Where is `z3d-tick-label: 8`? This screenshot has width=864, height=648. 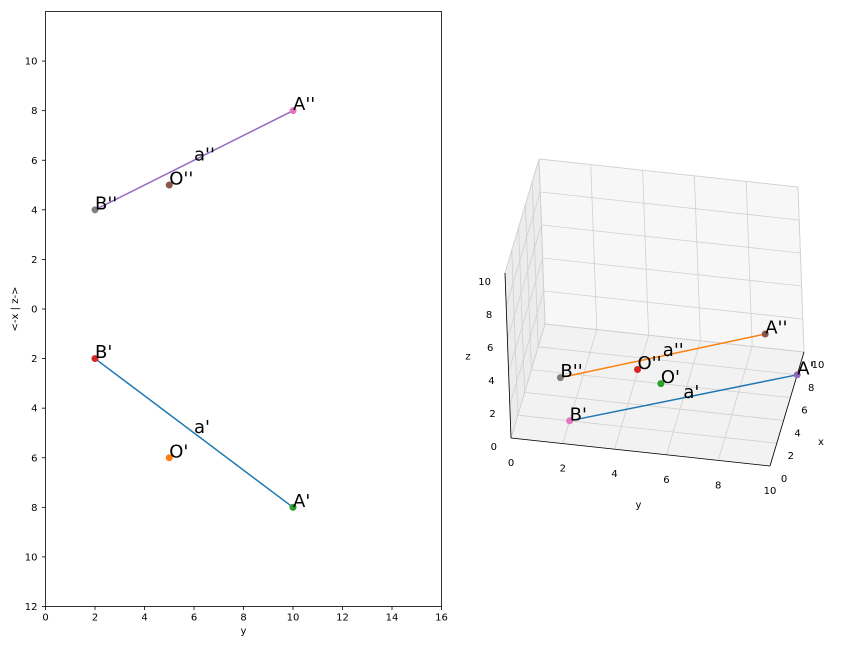
z3d-tick-label: 8 is located at coordinates (489, 315).